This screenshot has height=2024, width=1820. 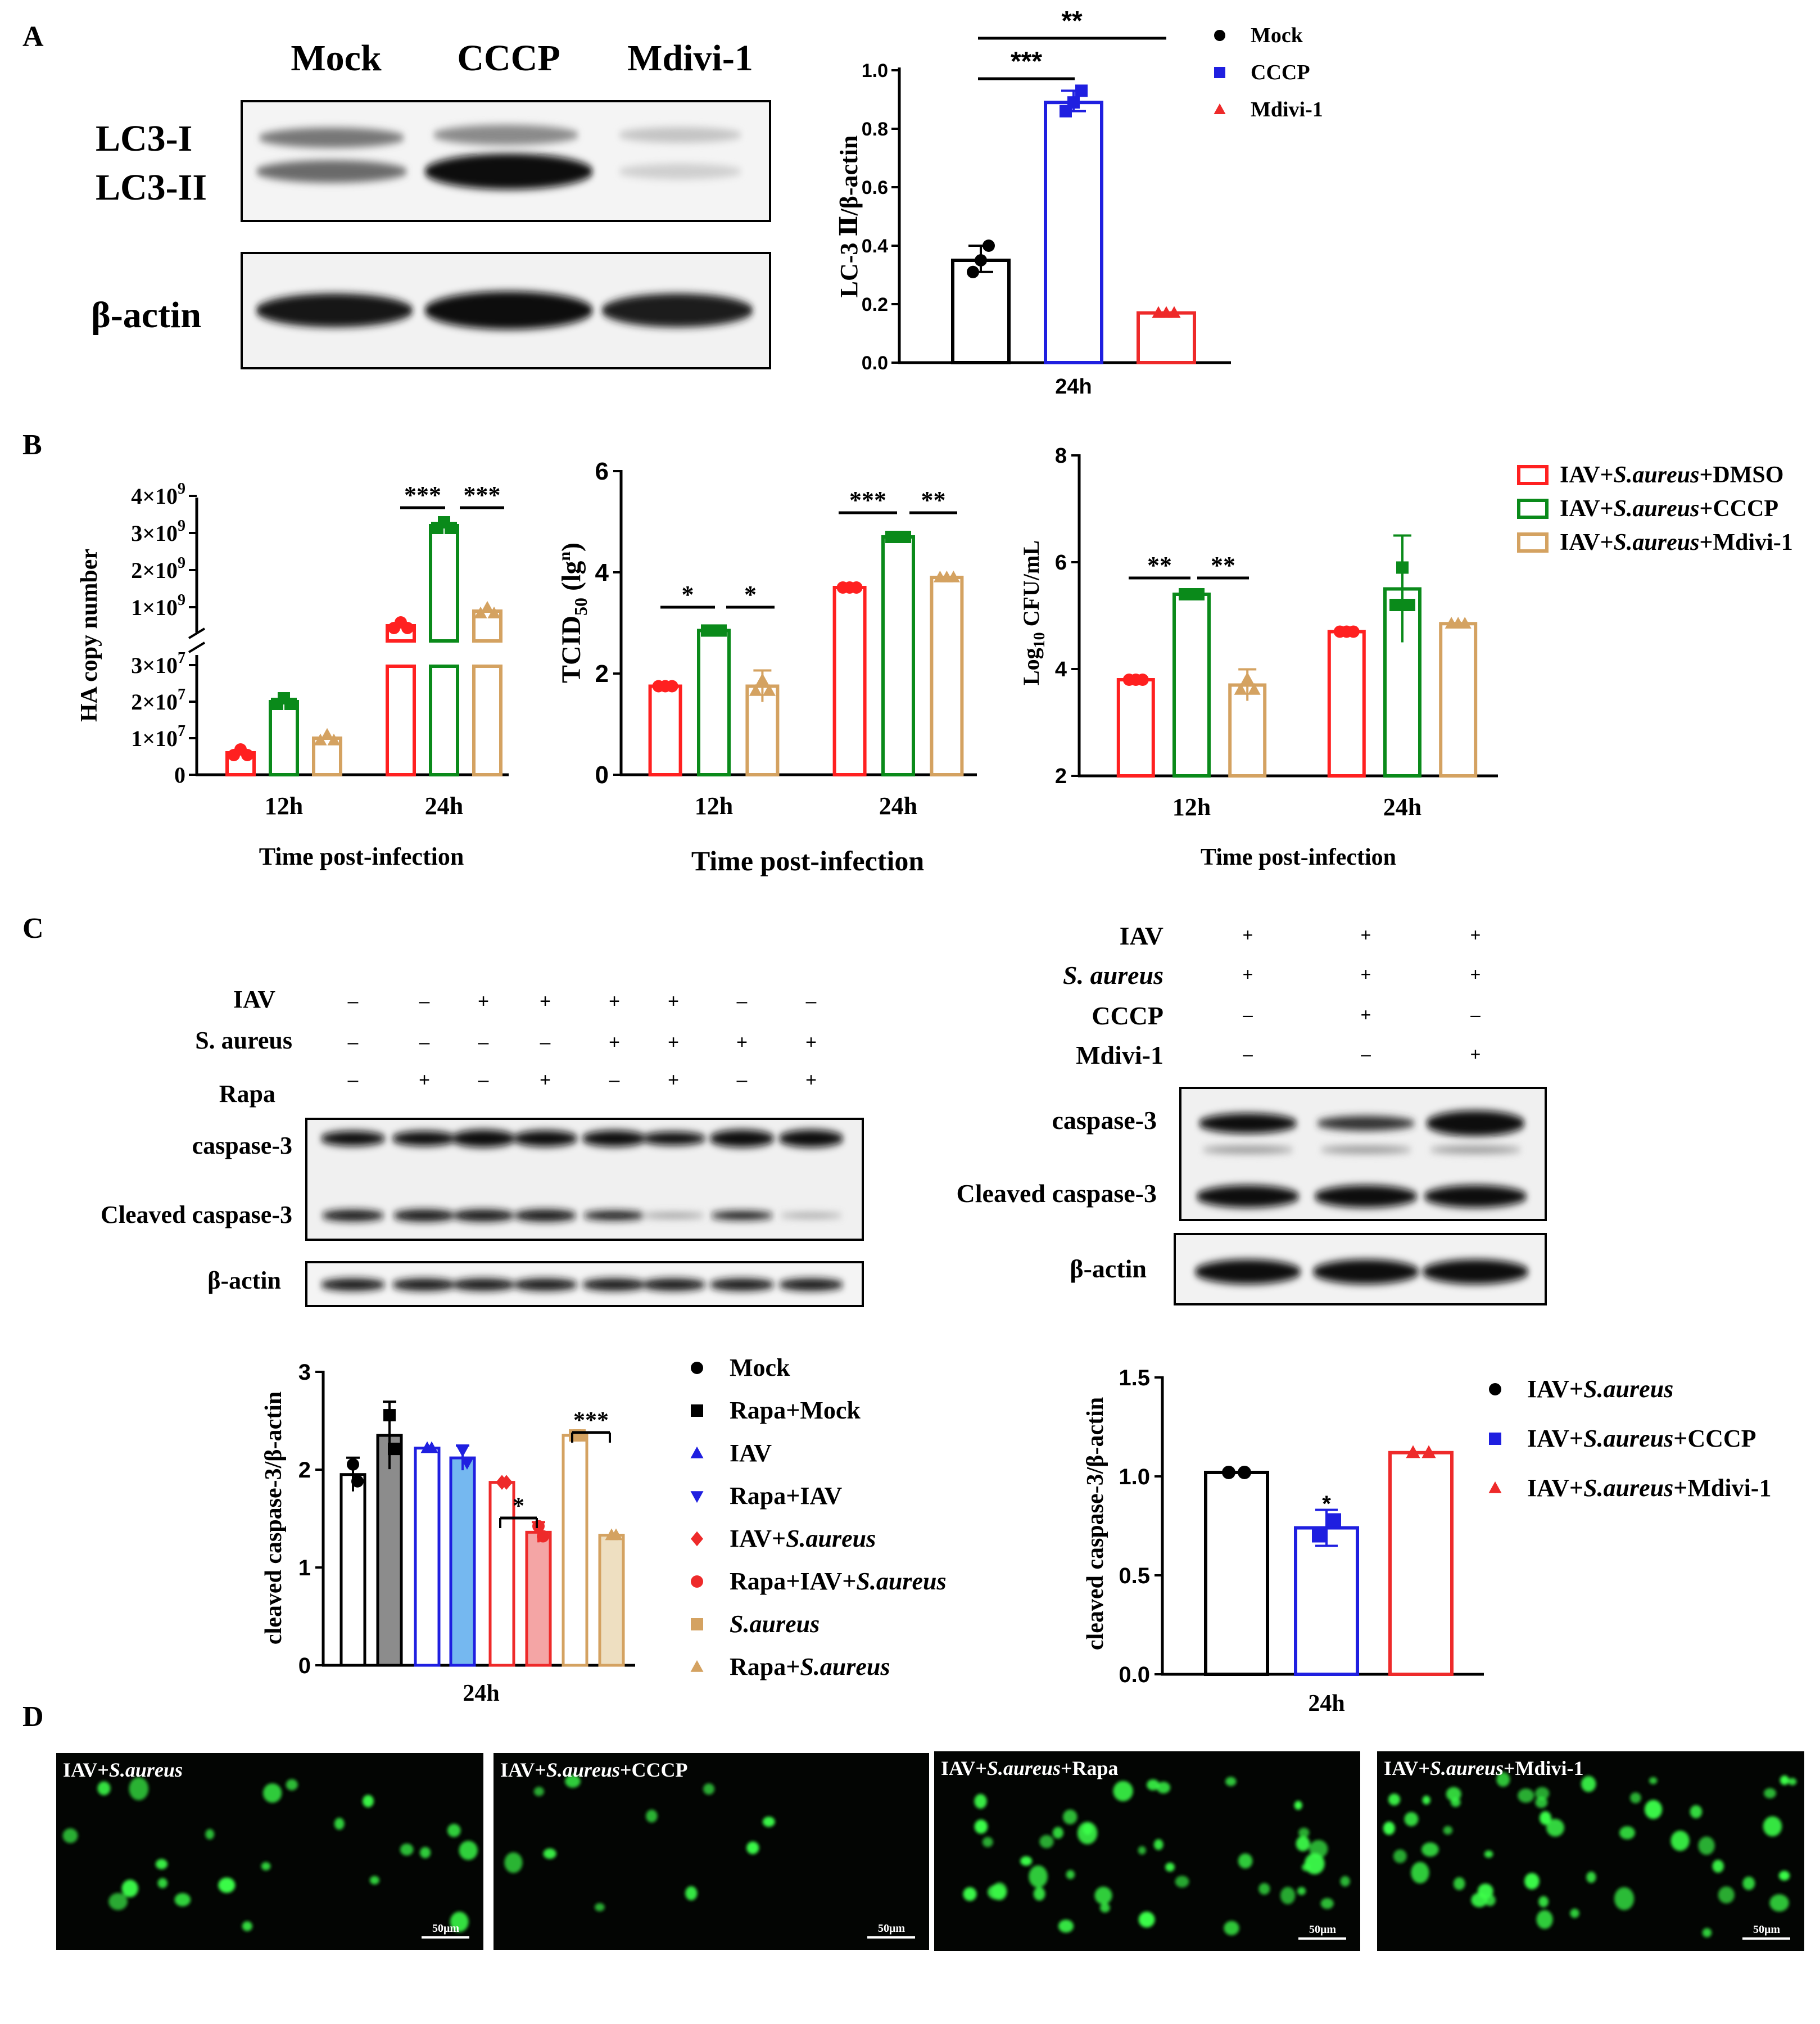 I want to click on image-caption: IAV+S.aureus+Mdivi-1, so click(x=1483, y=1768).